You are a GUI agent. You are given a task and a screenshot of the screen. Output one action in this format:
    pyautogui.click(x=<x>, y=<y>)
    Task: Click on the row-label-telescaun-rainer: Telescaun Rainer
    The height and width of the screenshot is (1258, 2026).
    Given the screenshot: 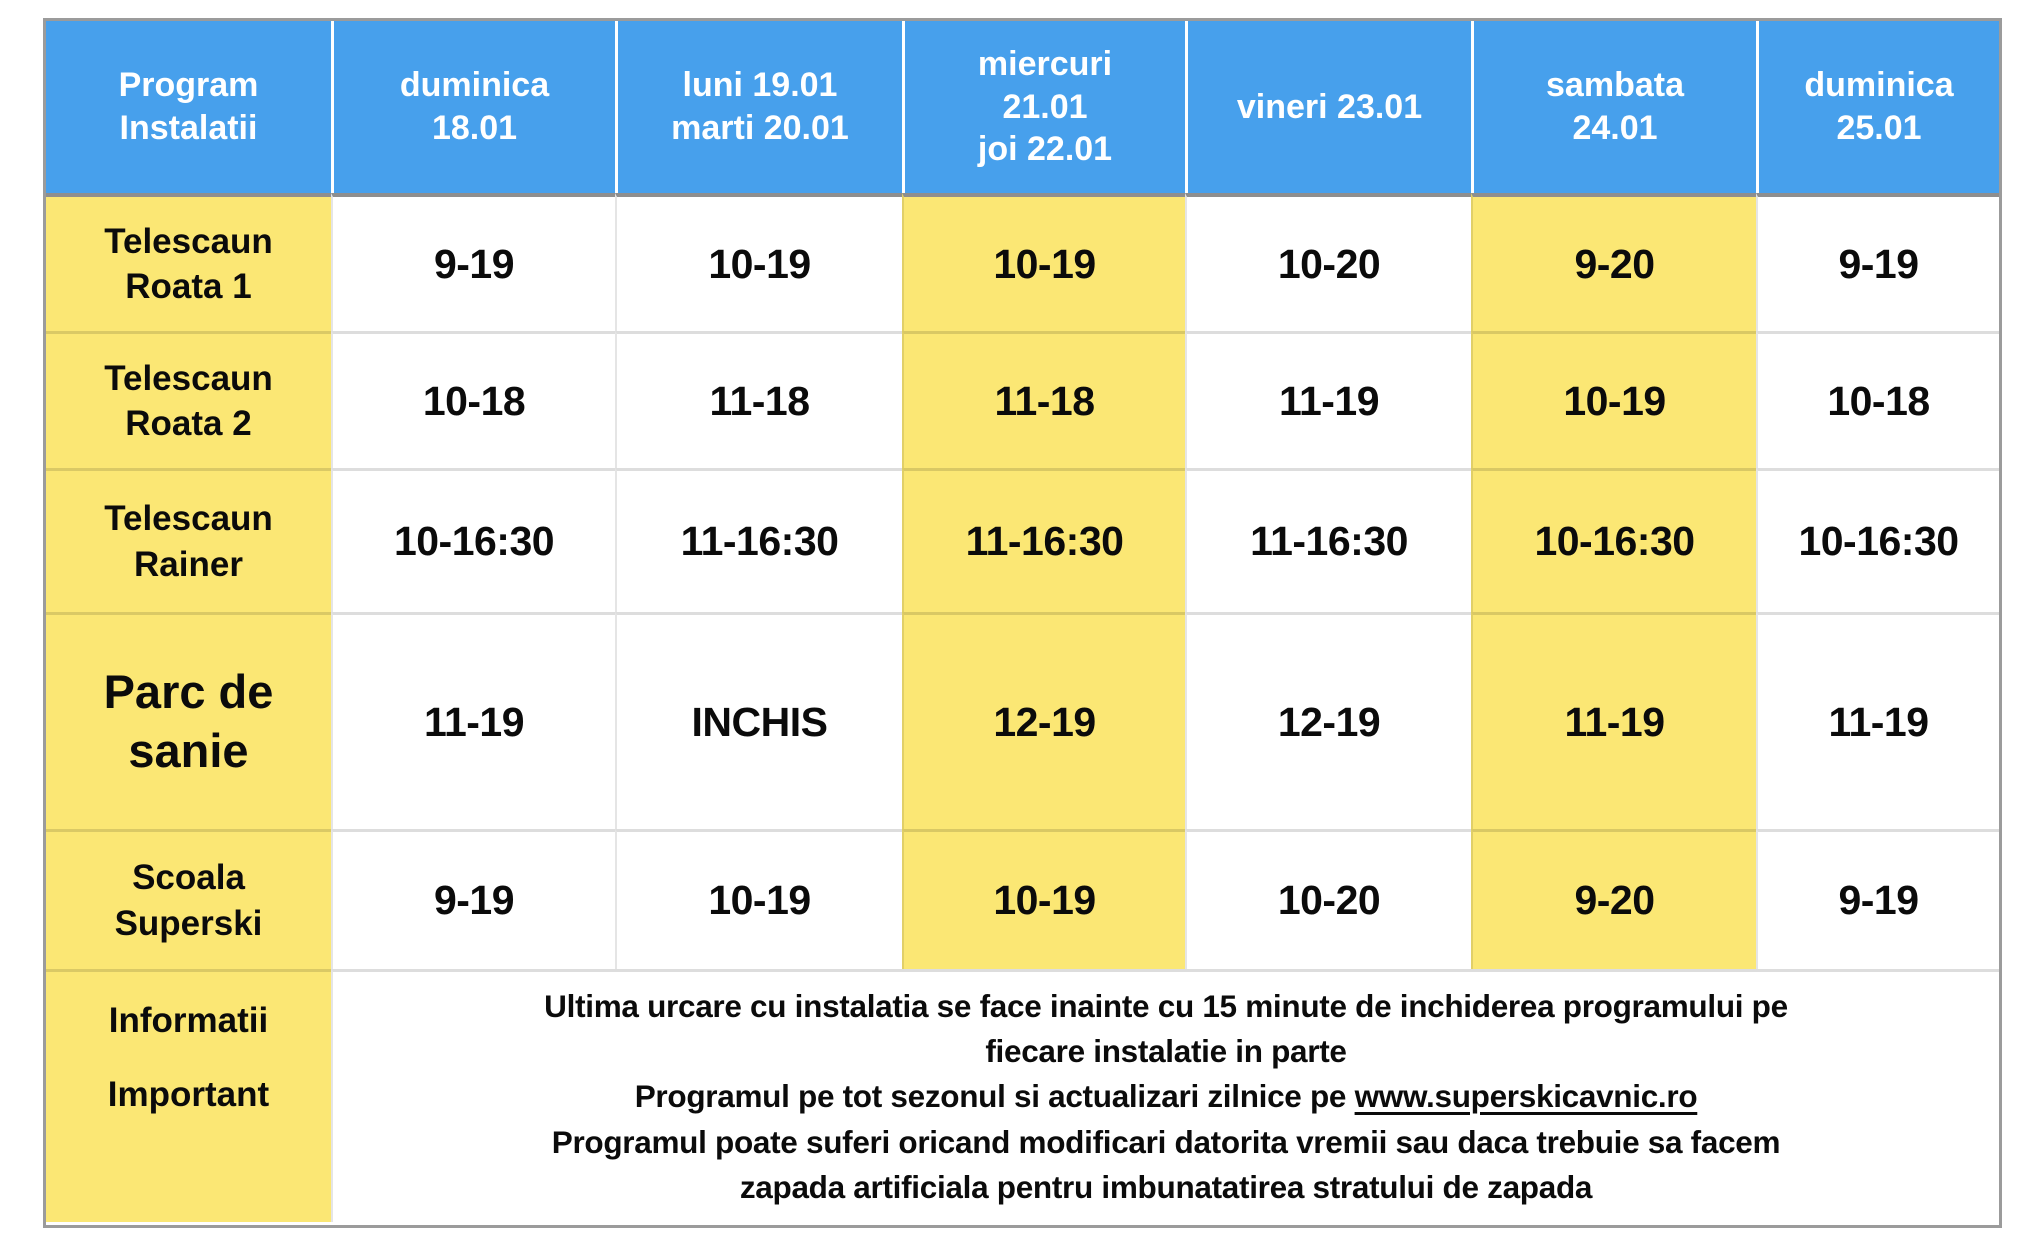 What is the action you would take?
    pyautogui.click(x=188, y=540)
    